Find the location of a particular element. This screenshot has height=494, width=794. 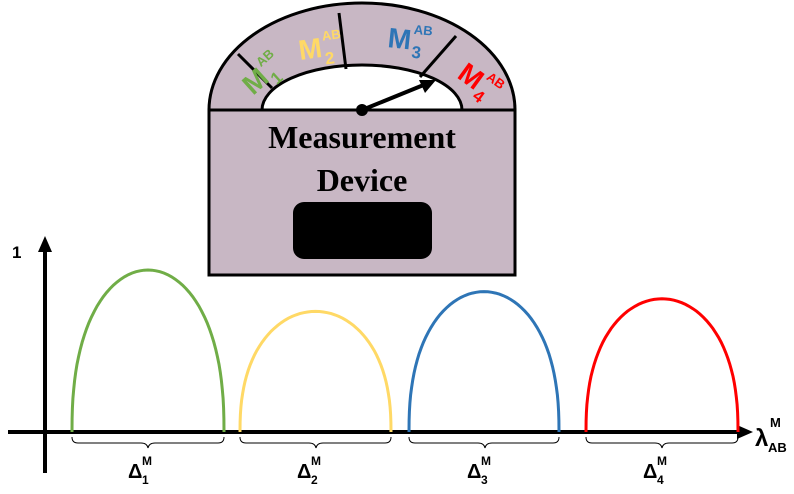

x-axis-label-base: λ is located at coordinates (761, 438).